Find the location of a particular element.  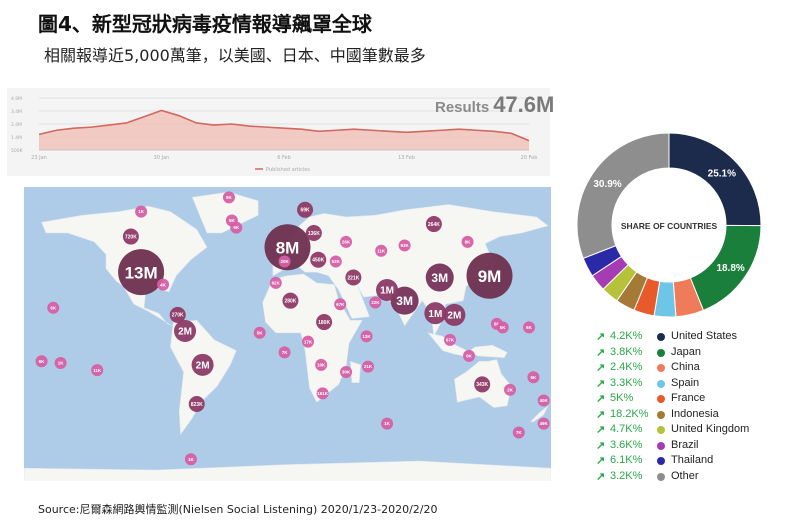

legend-item: ↗ 4.7K% United Kingdom is located at coordinates (696, 430).